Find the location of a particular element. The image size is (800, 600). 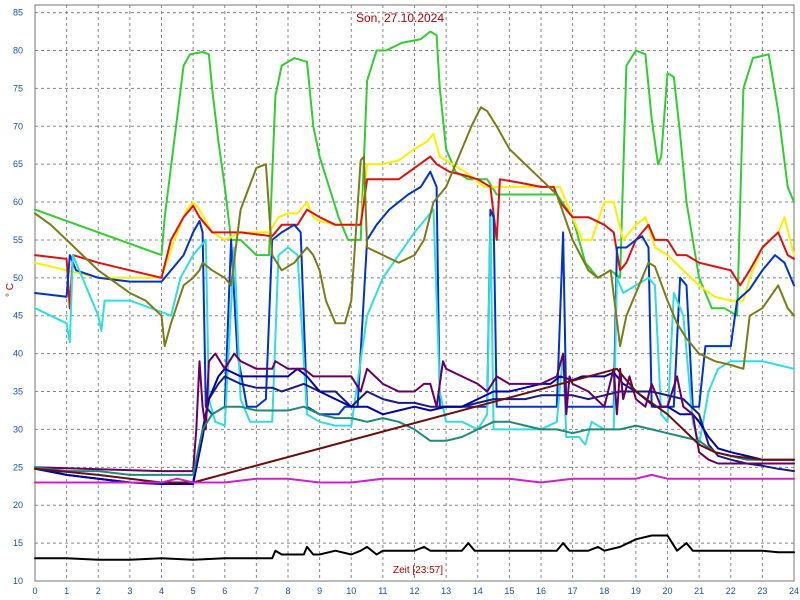

x-tick-label: 0 is located at coordinates (34, 591).